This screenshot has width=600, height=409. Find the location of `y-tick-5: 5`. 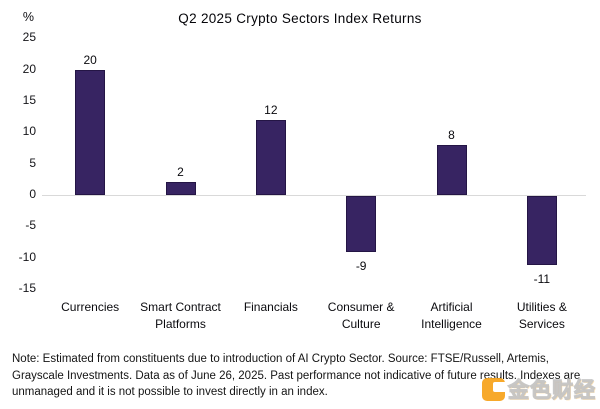

y-tick-5: 5 is located at coordinates (32, 162).